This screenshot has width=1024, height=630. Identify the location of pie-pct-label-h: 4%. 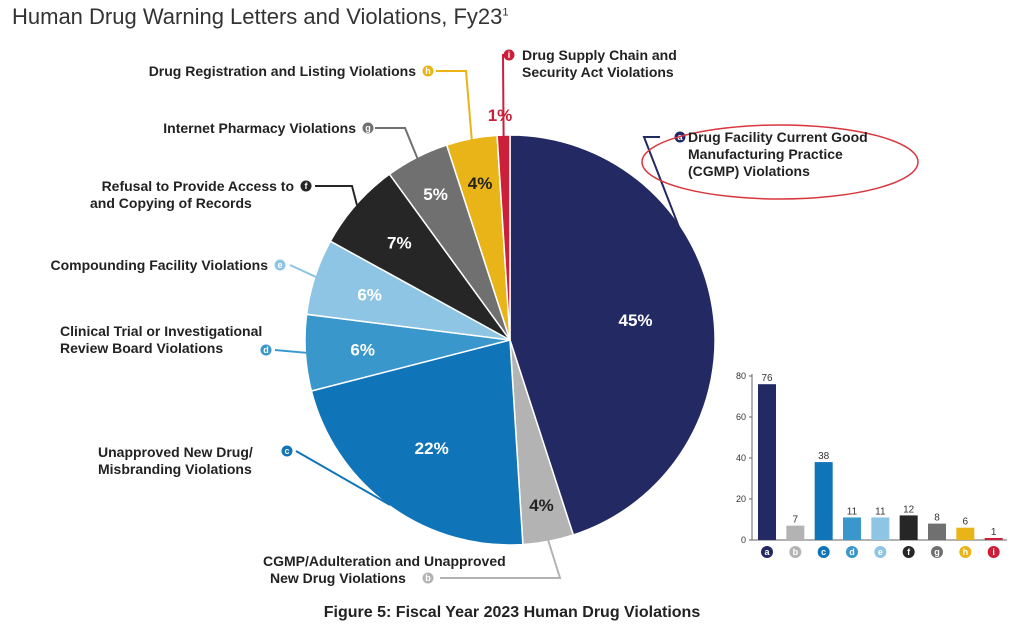
(480, 183).